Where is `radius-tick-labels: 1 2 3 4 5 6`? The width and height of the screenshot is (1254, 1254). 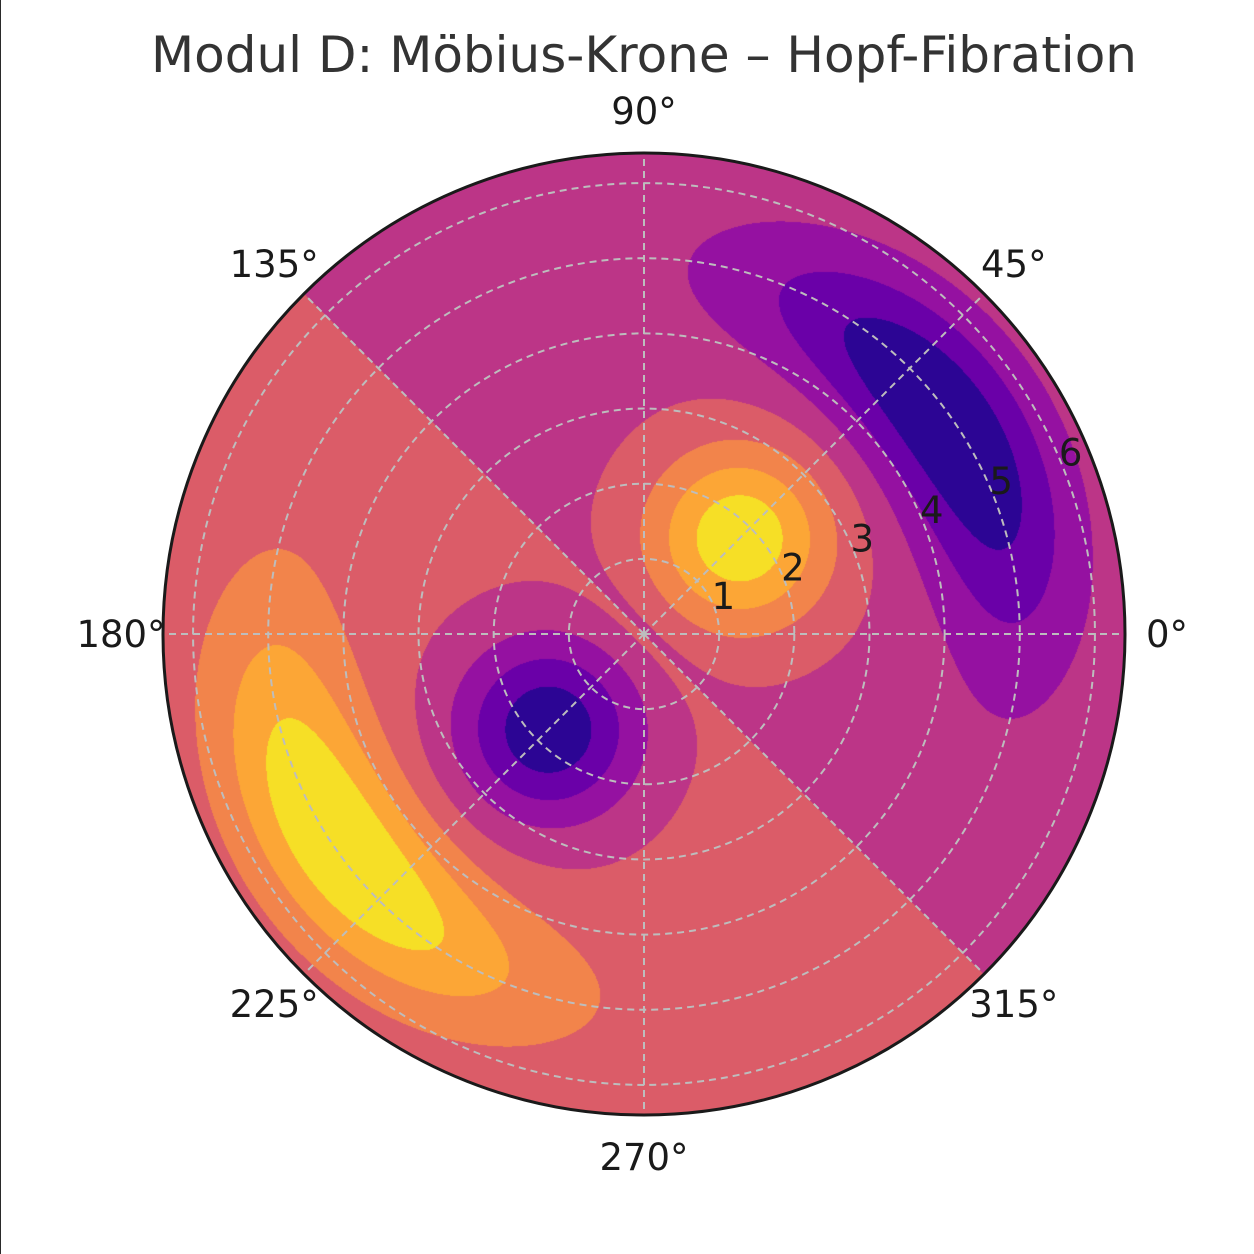
radius-tick-labels: 1 2 3 4 5 6 is located at coordinates (897, 524).